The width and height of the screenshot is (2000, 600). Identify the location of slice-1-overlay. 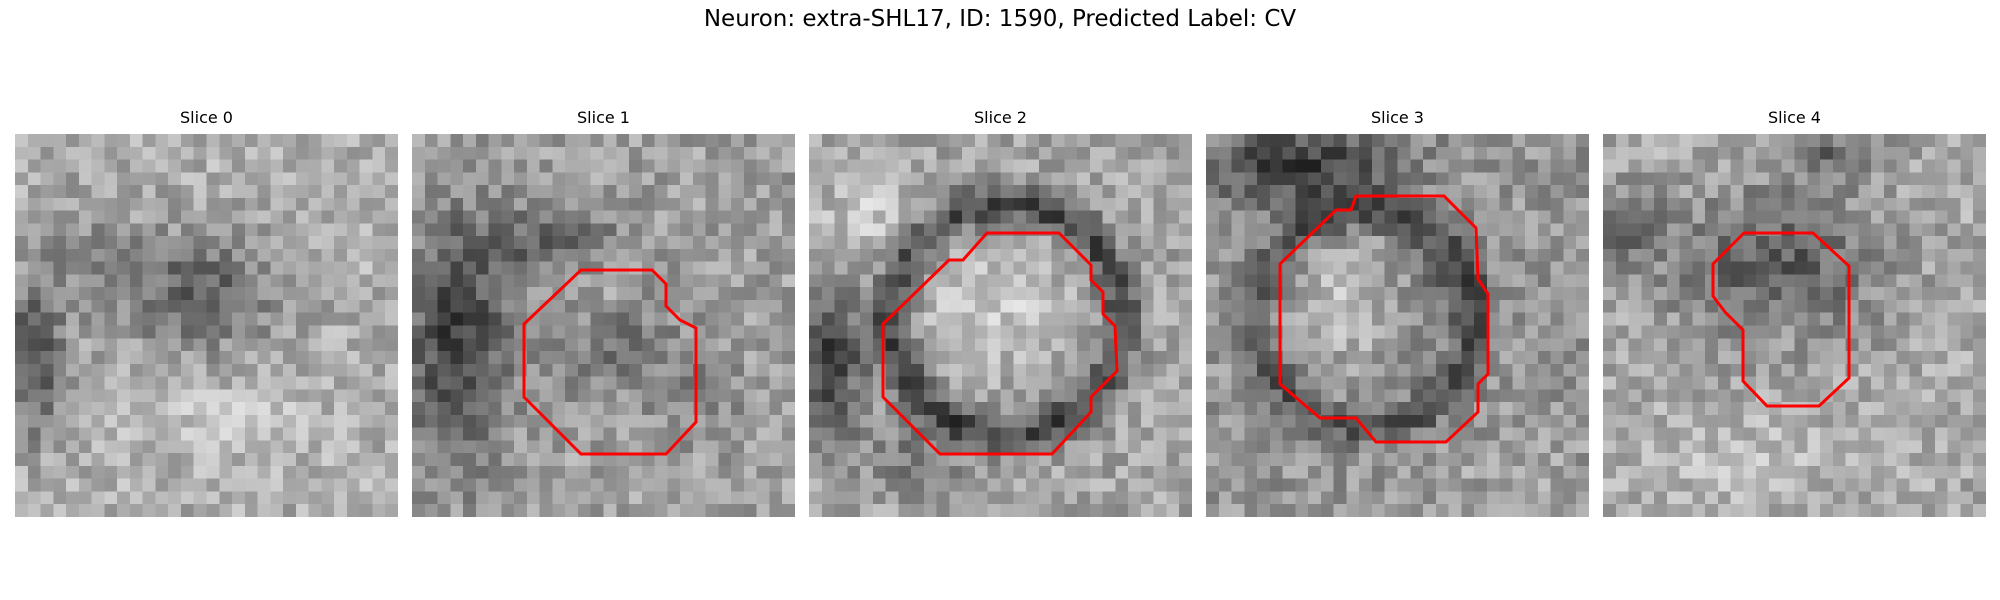
(610, 362).